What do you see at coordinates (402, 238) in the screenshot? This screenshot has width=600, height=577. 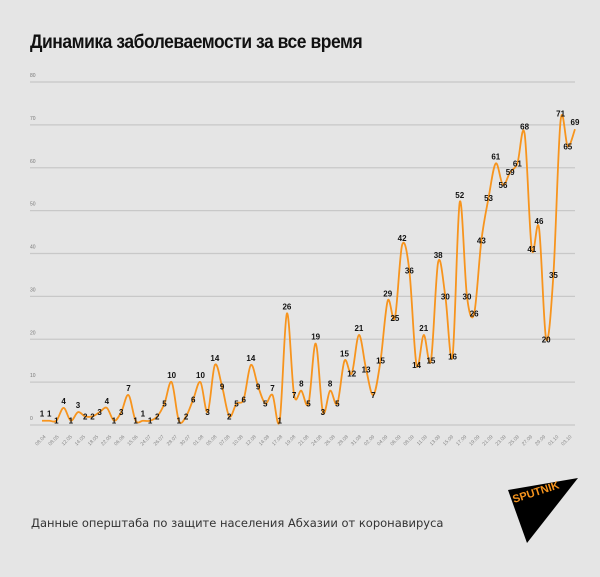 I see `data-label: 42` at bounding box center [402, 238].